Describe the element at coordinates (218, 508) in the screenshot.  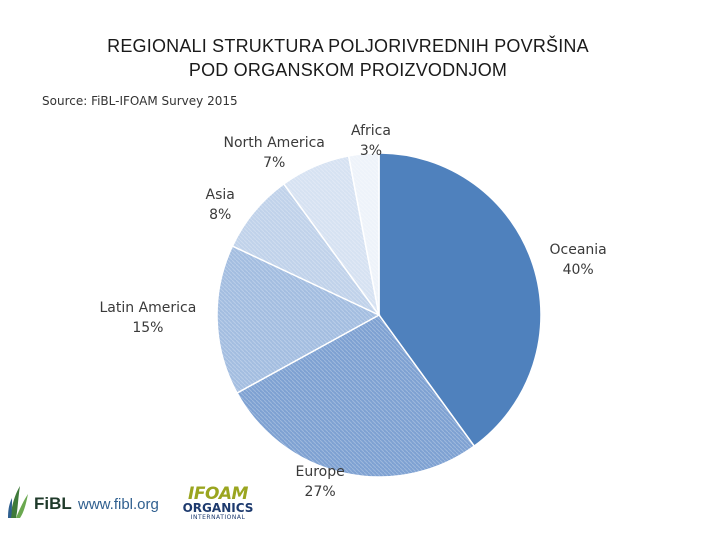
I see `ifoam-logo-mid: ORGANICS` at that location.